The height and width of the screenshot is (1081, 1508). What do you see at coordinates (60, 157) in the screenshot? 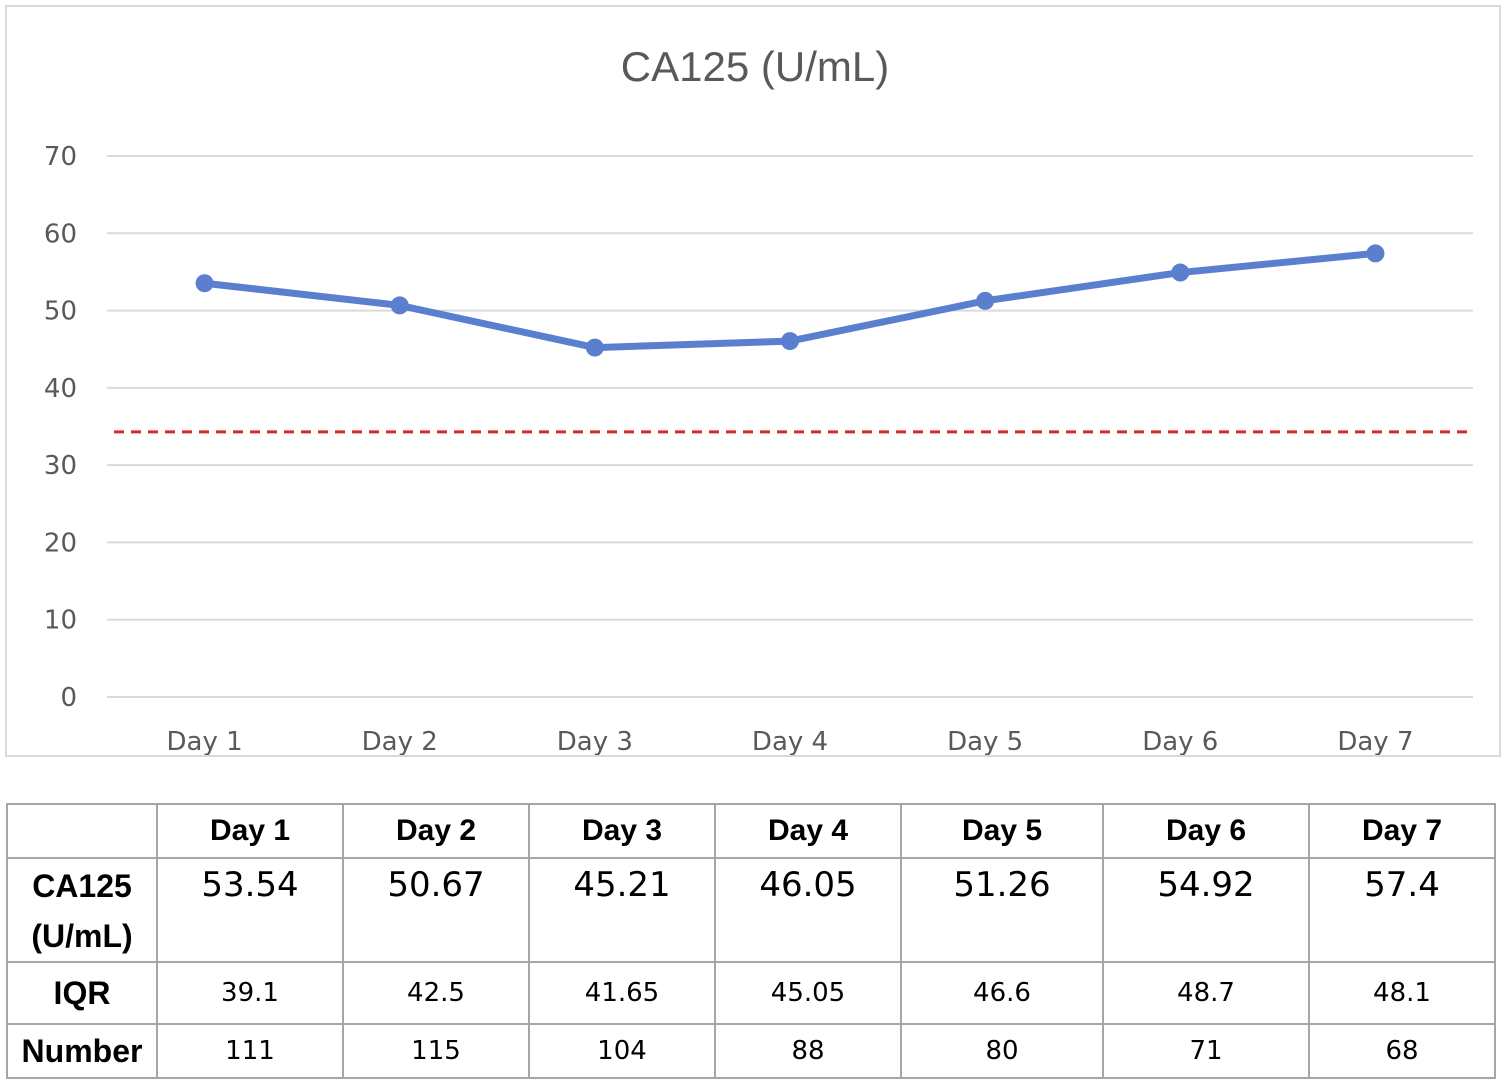
I see `y-tick-label: 70` at bounding box center [60, 157].